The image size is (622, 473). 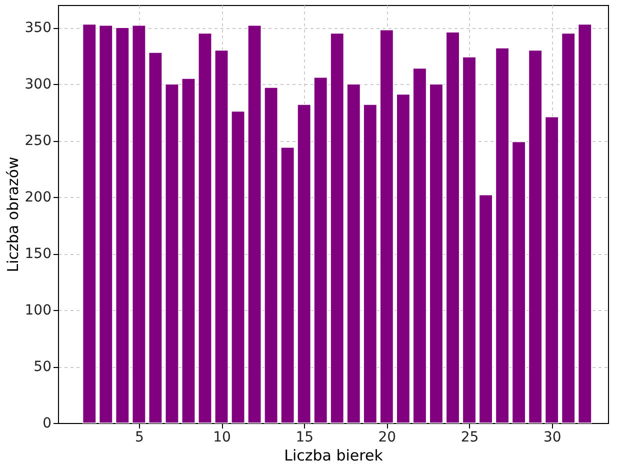 What do you see at coordinates (387, 438) in the screenshot?
I see `x-tick-label: 20` at bounding box center [387, 438].